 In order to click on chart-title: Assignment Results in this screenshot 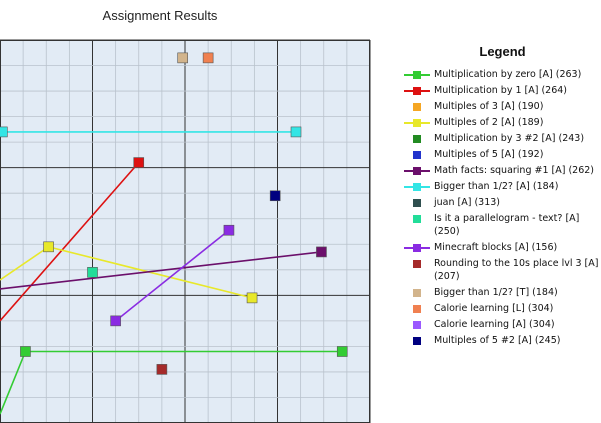, I will do `click(160, 15)`.